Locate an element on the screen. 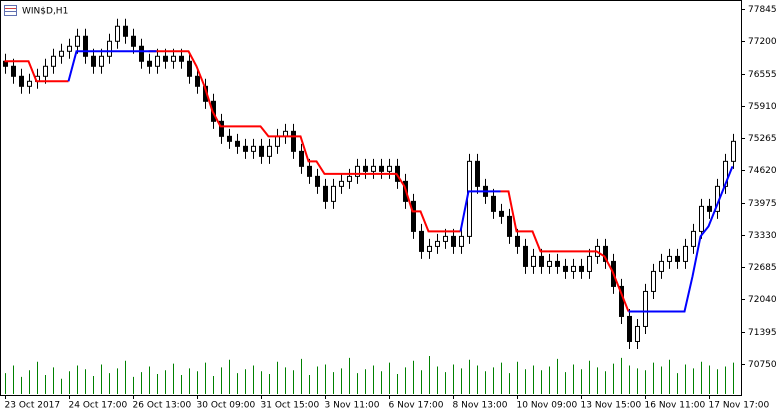 Image resolution: width=782 pixels, height=413 pixels. x-tick-label: 26 Oct 13:00 is located at coordinates (162, 406).